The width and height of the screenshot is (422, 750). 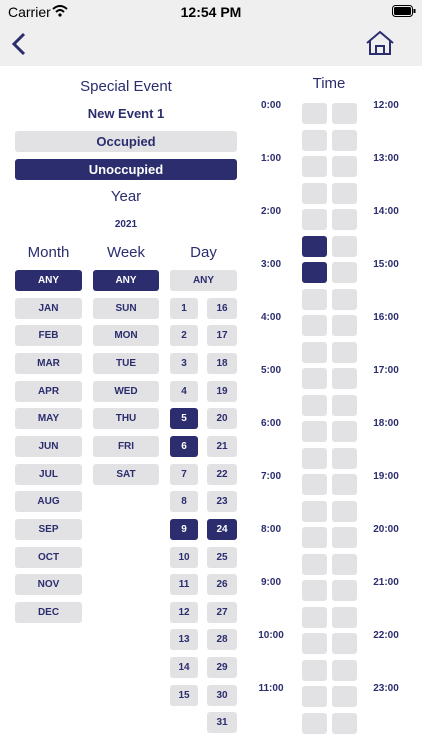 What do you see at coordinates (184, 668) in the screenshot?
I see `day-option: 14` at bounding box center [184, 668].